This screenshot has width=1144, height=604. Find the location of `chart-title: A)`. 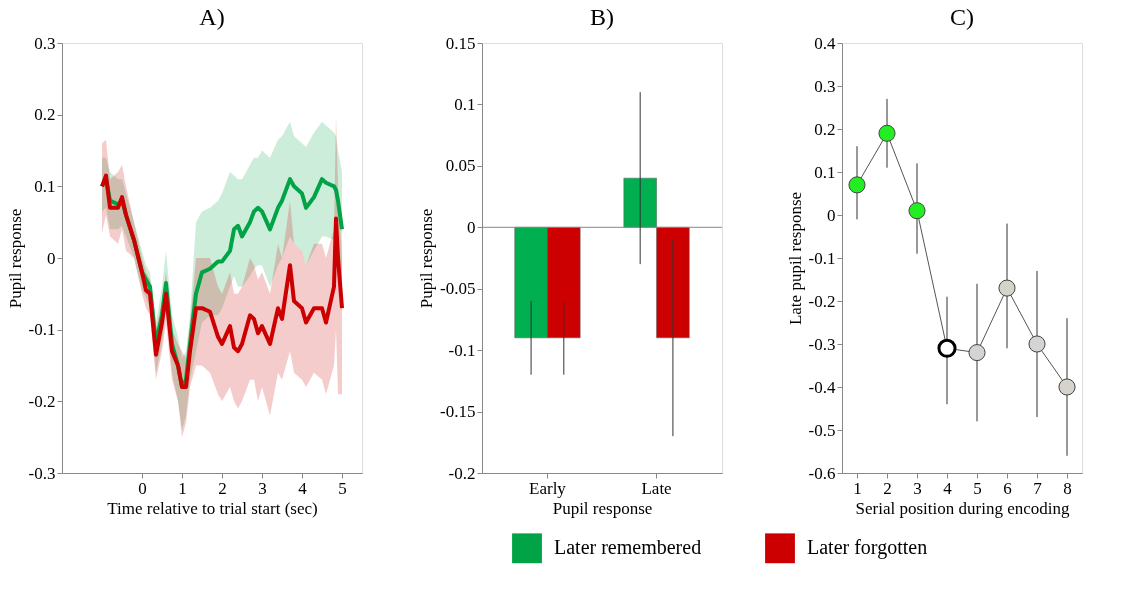

chart-title: A) is located at coordinates (212, 17).